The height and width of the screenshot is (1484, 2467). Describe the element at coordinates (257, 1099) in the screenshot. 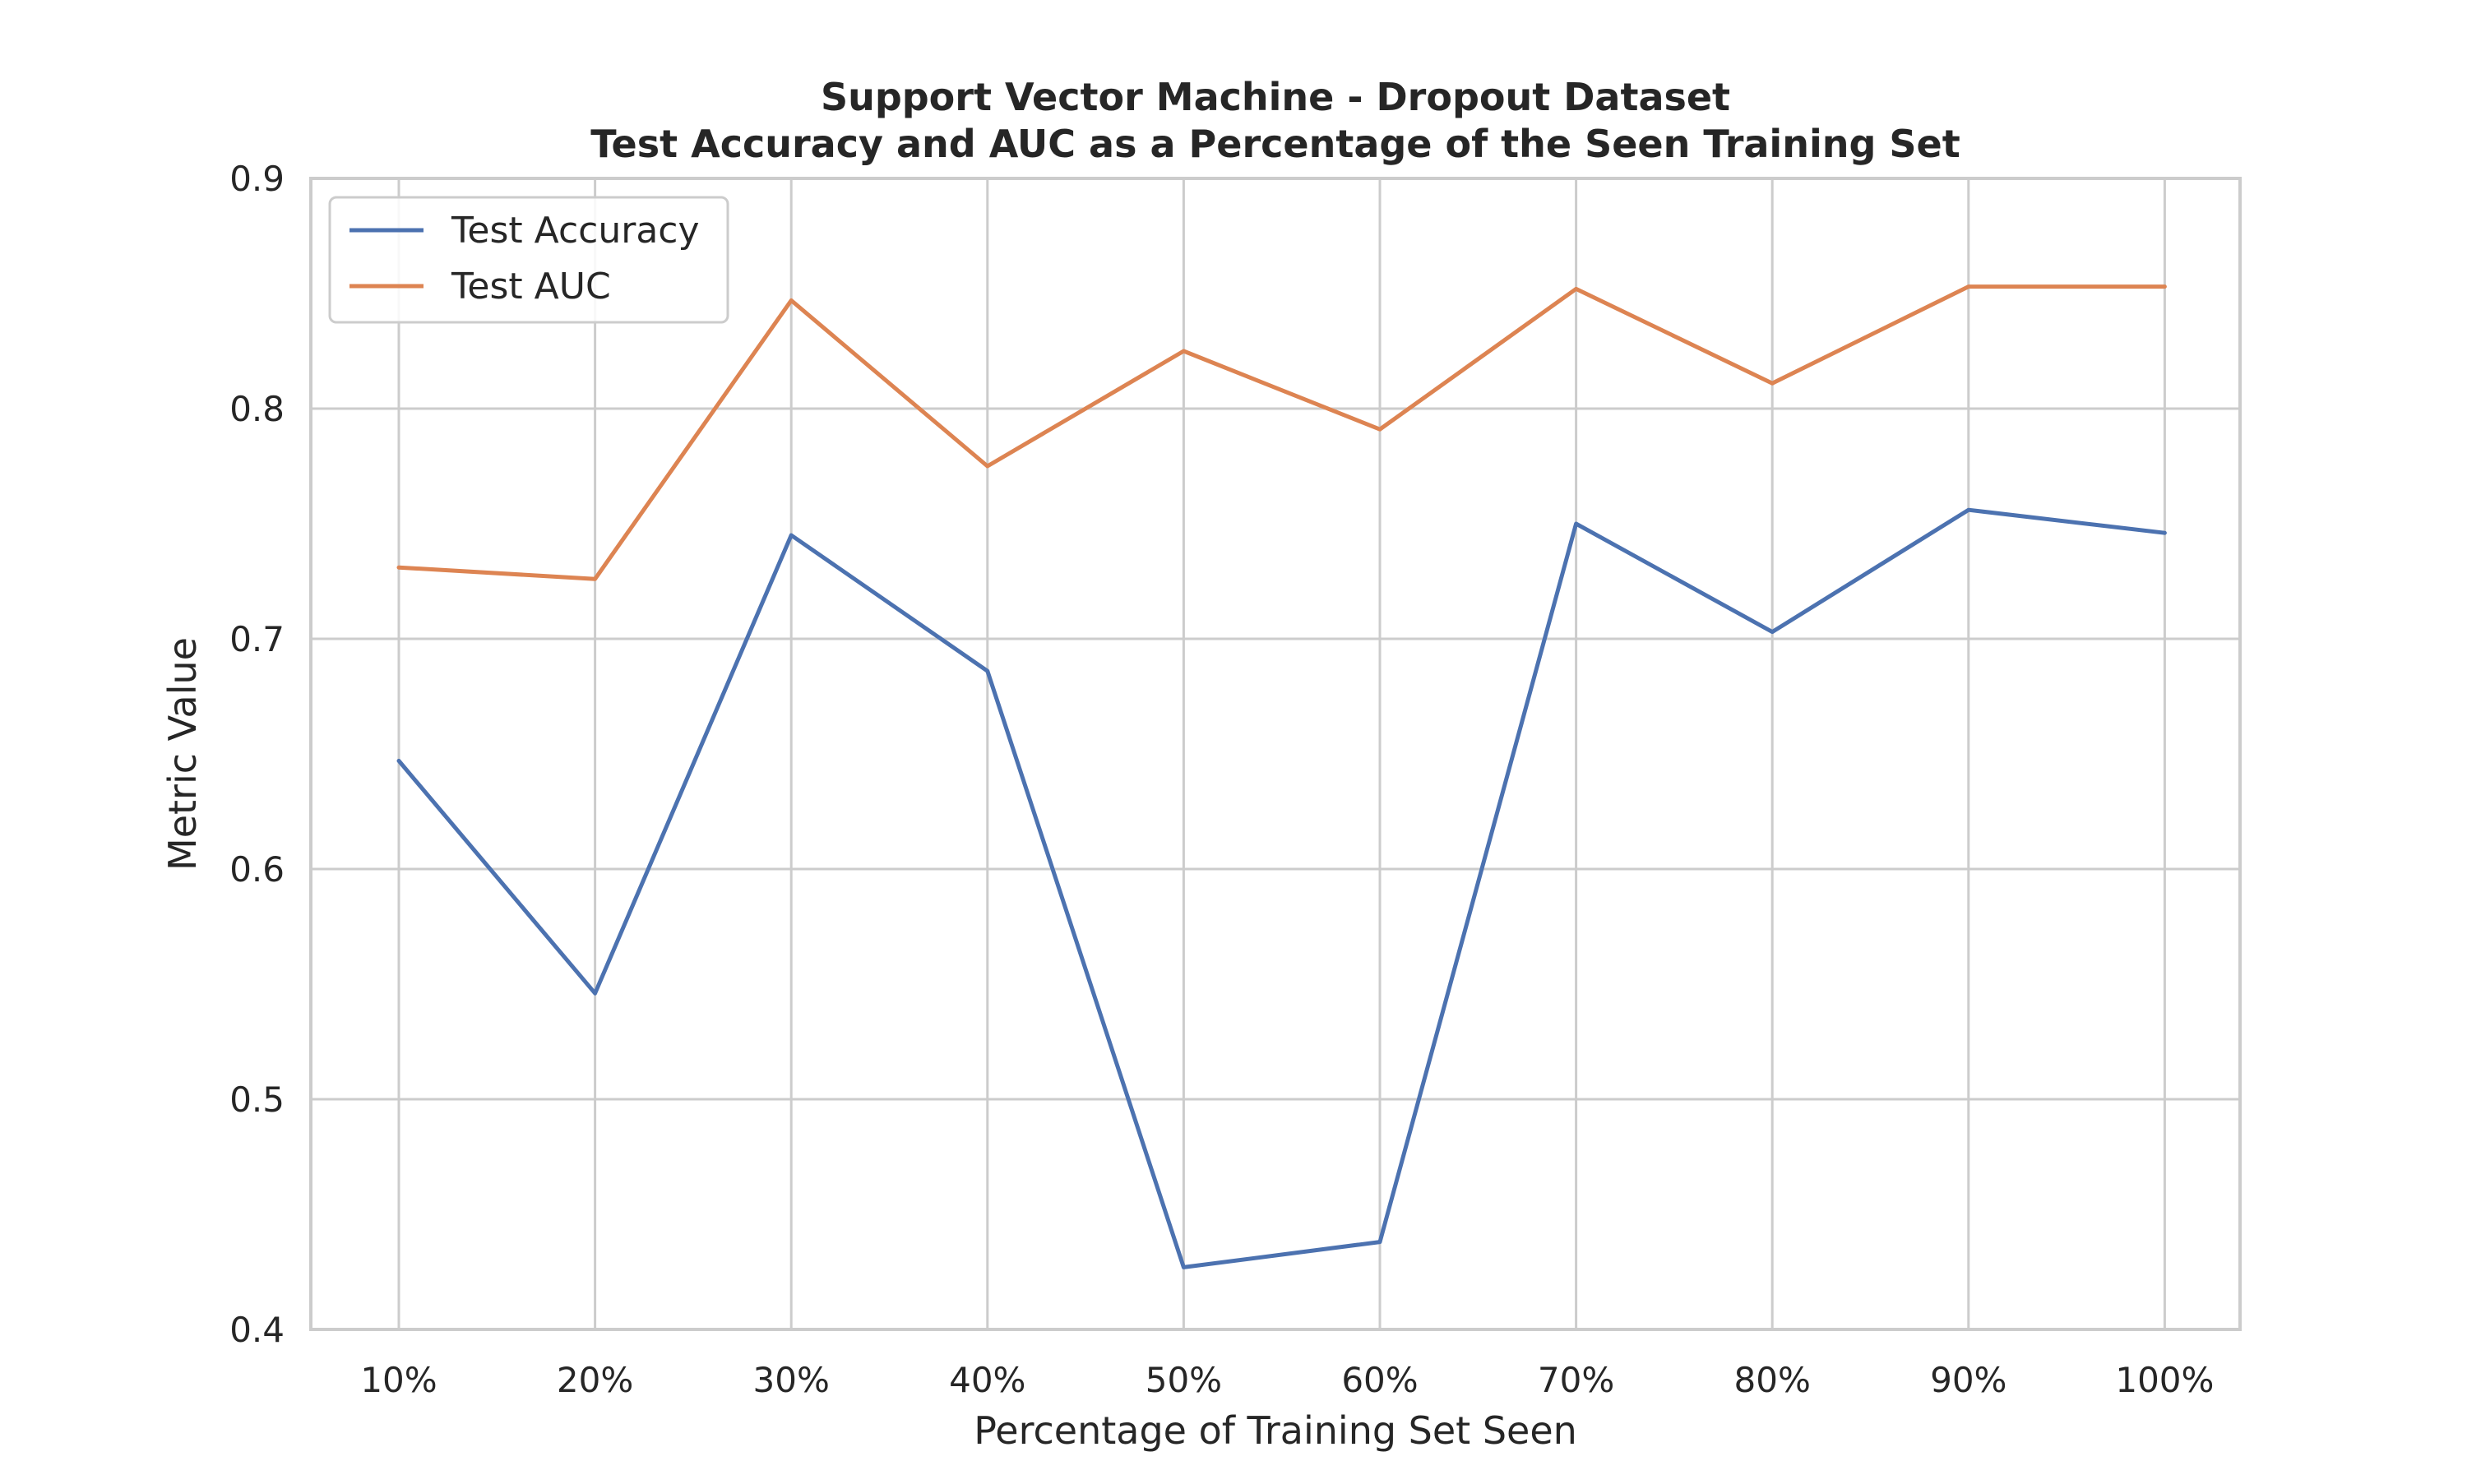

I see `y-tick-label: 0.5` at that location.